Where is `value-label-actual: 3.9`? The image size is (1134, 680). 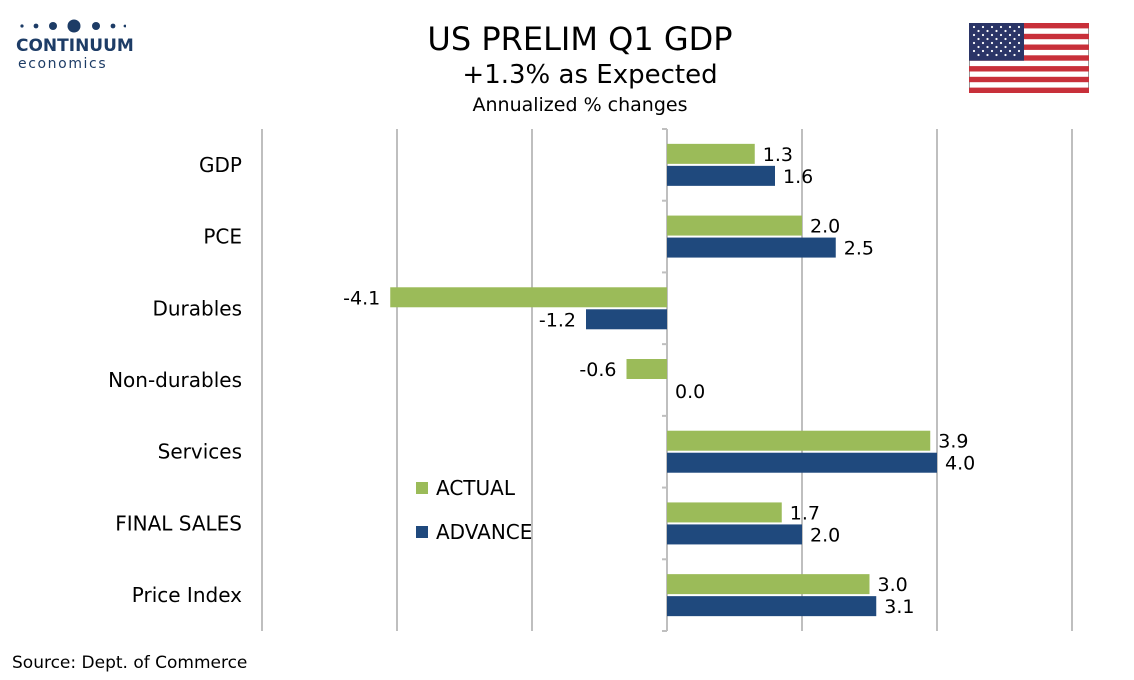 value-label-actual: 3.9 is located at coordinates (953, 442).